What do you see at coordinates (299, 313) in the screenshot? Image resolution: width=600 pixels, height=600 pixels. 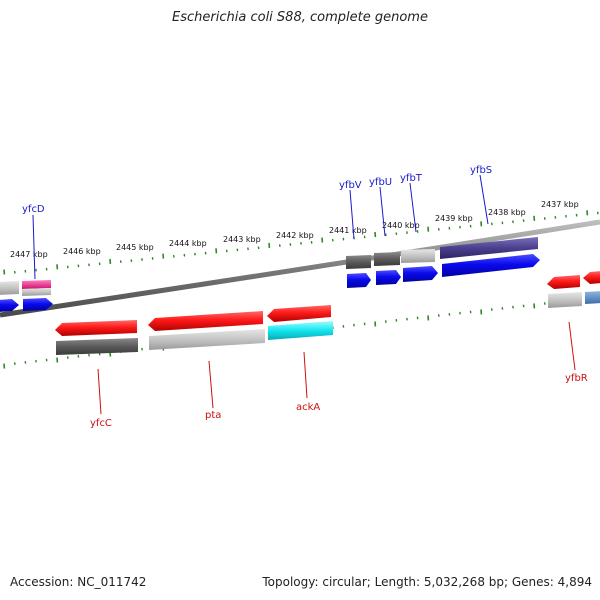 I see `feature-ackA-red` at bounding box center [299, 313].